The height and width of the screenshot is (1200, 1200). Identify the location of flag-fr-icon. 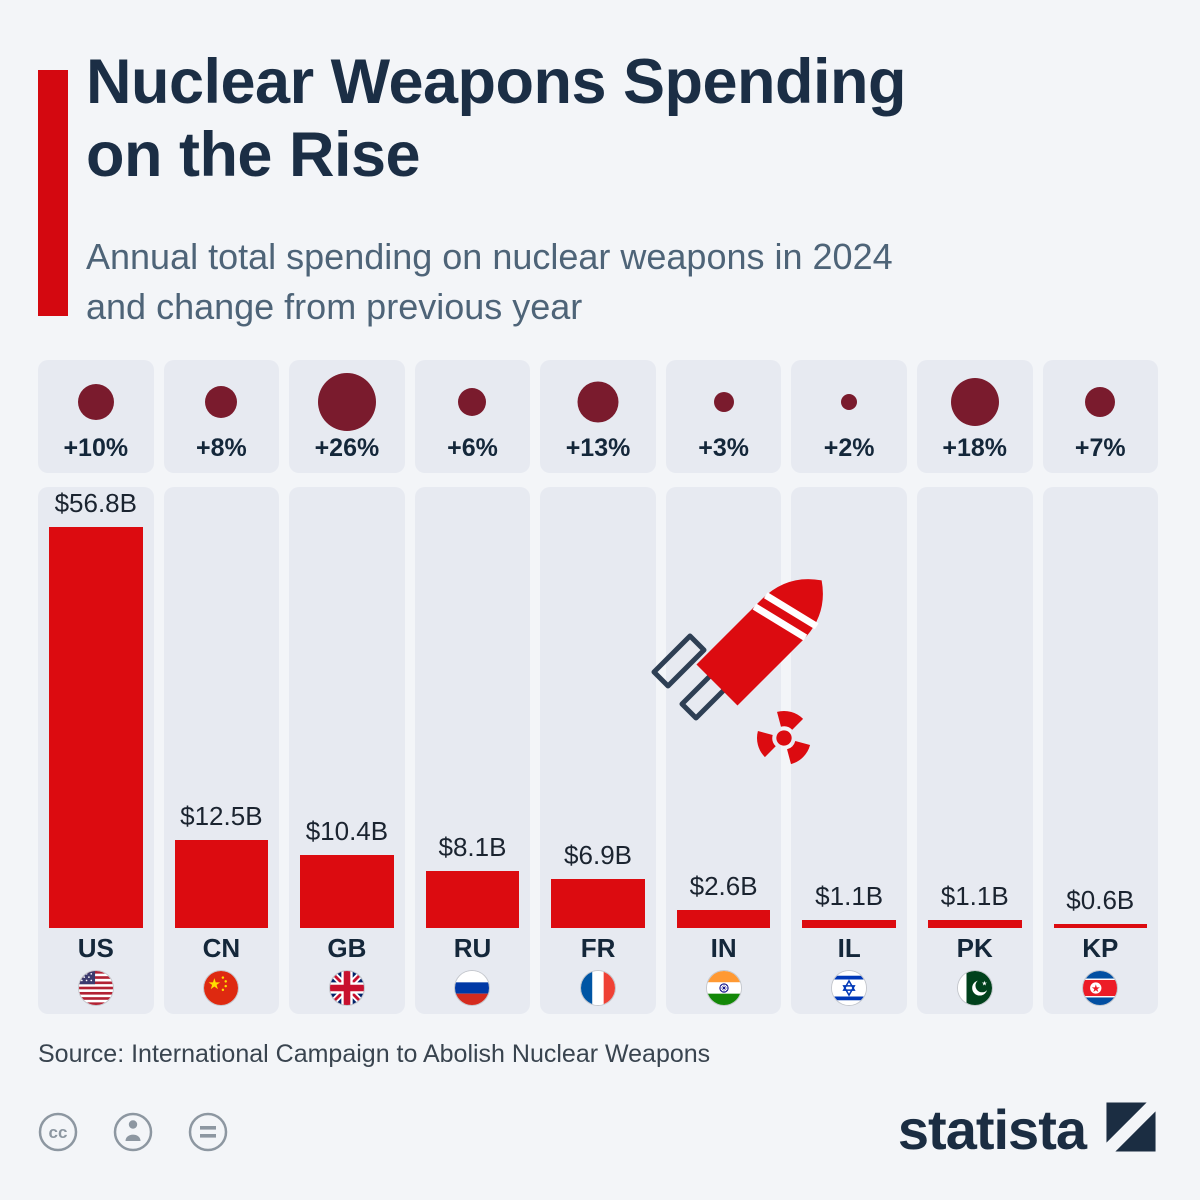
(598, 988).